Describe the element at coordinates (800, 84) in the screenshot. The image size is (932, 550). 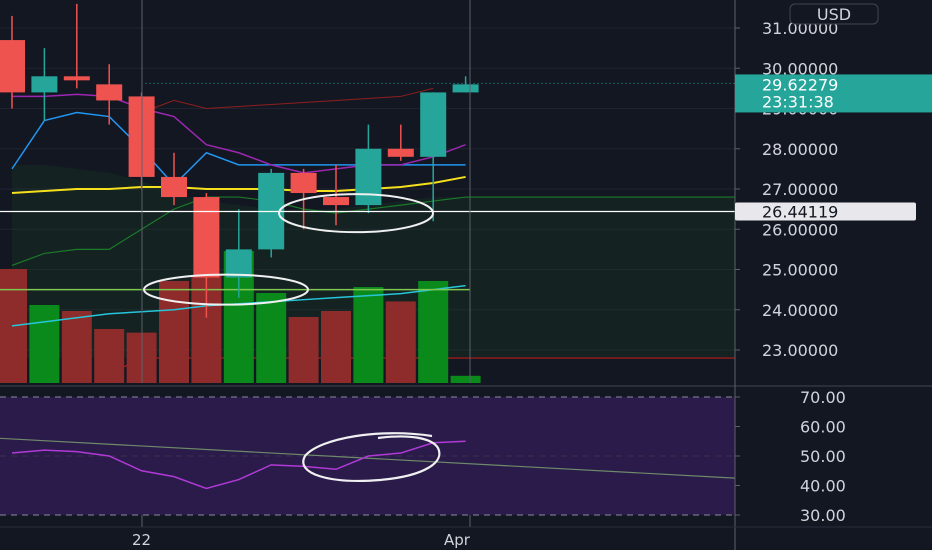
I see `current-price-label: 29.62279` at that location.